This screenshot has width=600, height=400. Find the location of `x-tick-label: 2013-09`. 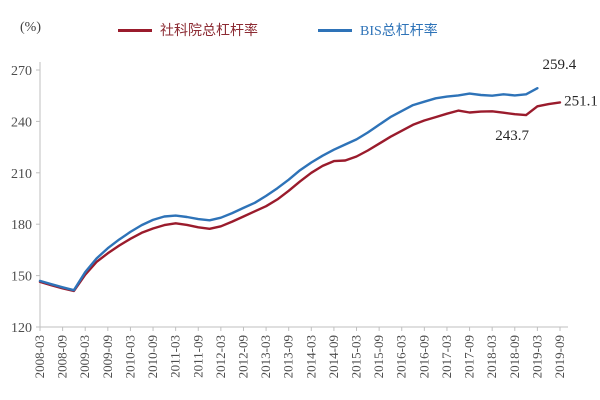

x-tick-label: 2013-09 is located at coordinates (288, 356).